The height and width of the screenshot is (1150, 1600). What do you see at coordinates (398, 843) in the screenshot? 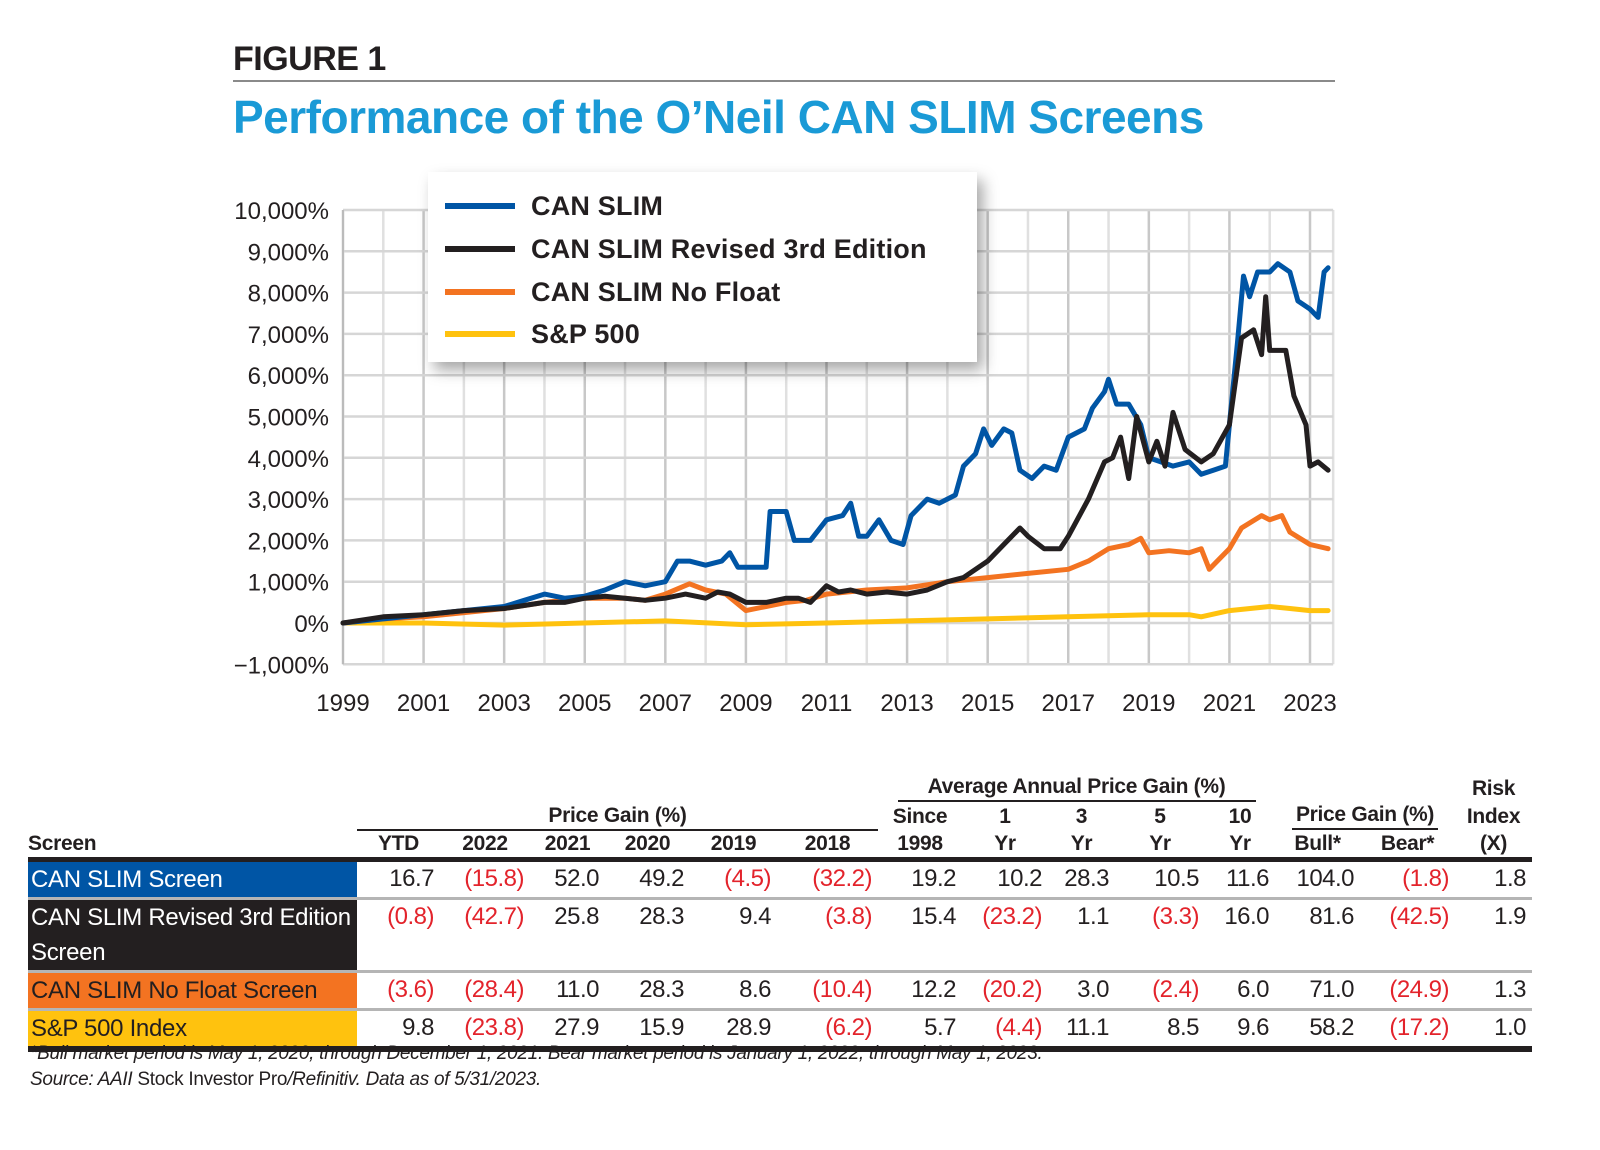
I see `column-header: YTD` at bounding box center [398, 843].